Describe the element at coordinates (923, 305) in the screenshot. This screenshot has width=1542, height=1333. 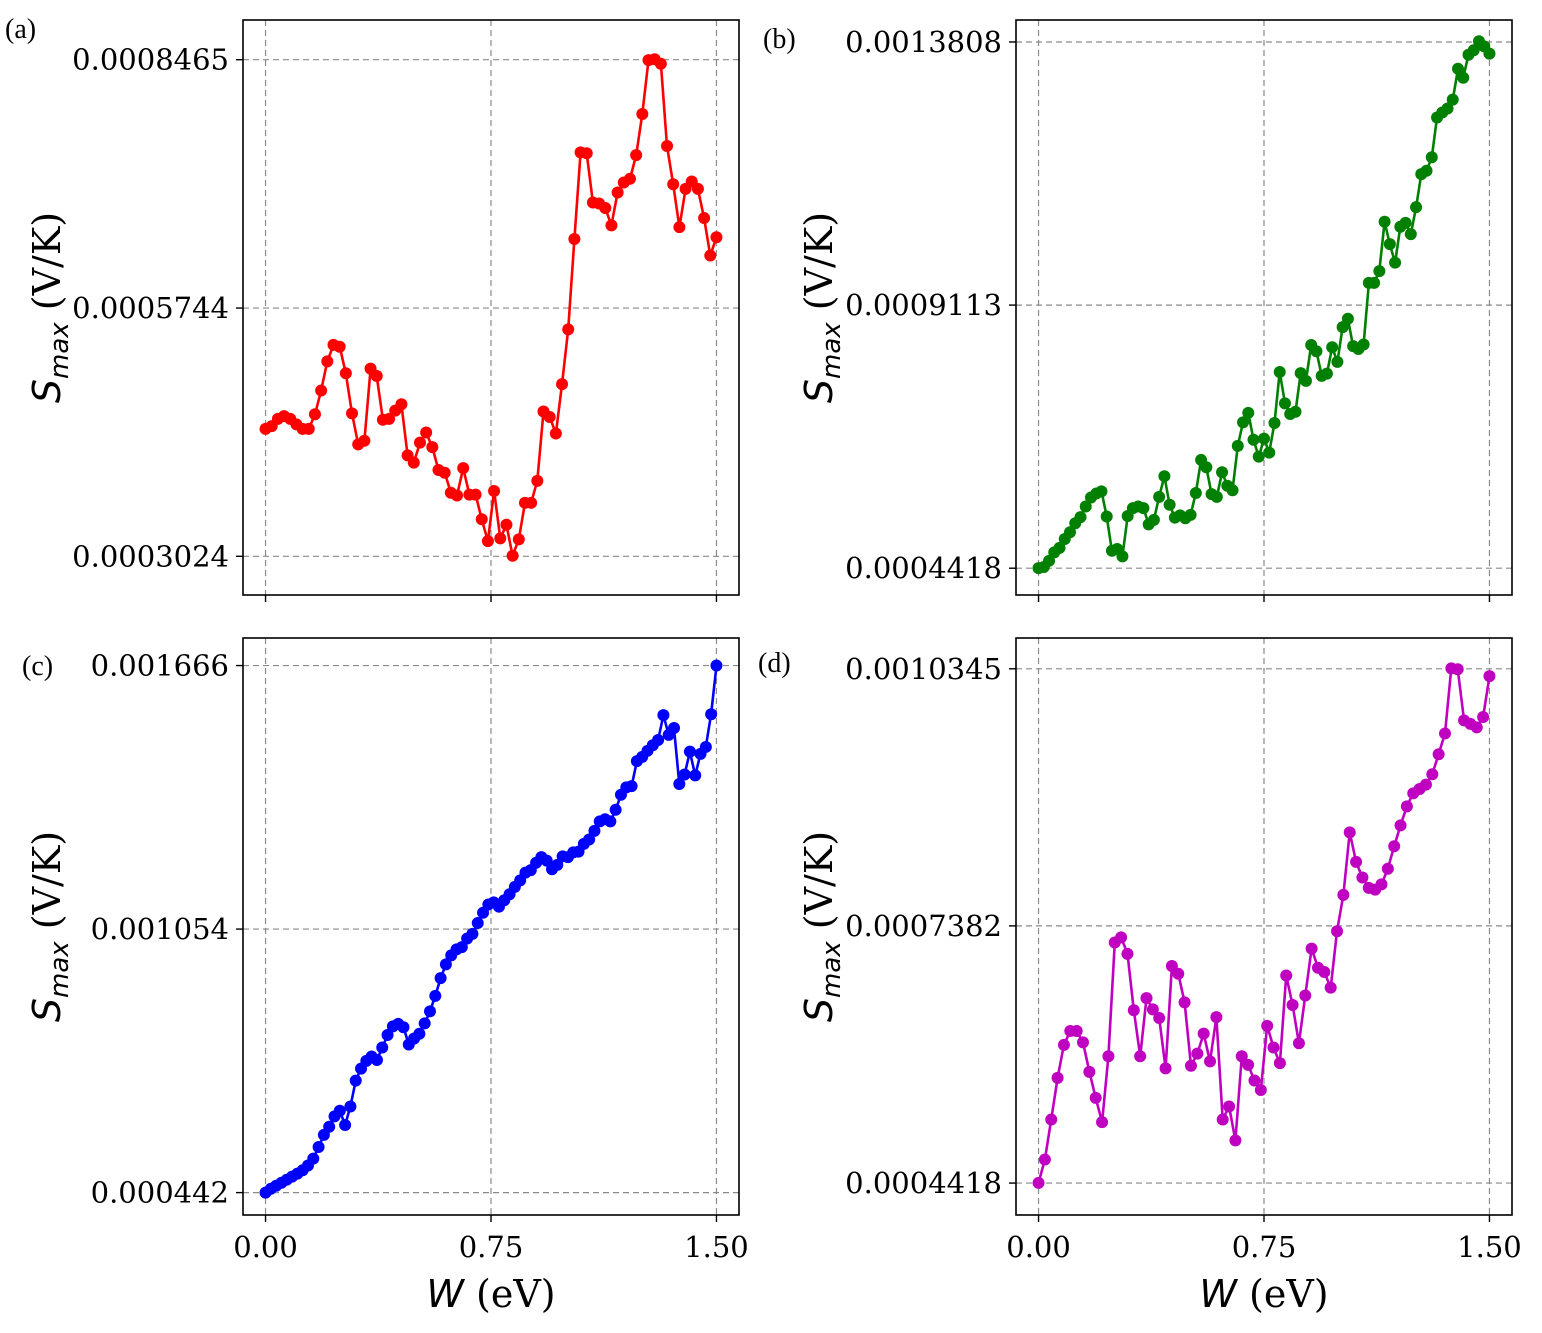
I see `y-tick-label: 0.0009113` at that location.